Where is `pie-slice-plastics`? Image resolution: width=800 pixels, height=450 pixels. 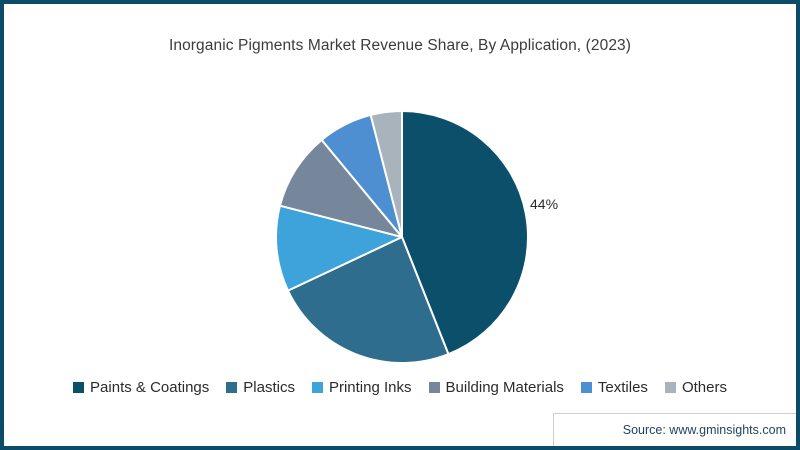
pie-slice-plastics is located at coordinates (368, 300).